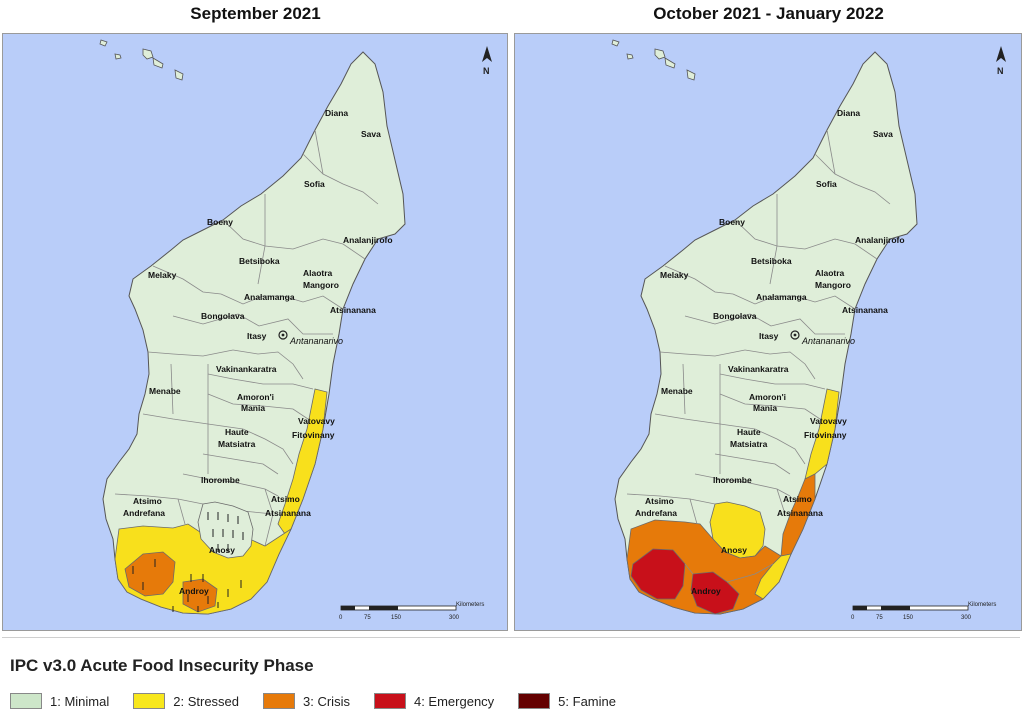  What do you see at coordinates (144, 513) in the screenshot?
I see `label-atsimo-andrefana-2: Andrefana` at bounding box center [144, 513].